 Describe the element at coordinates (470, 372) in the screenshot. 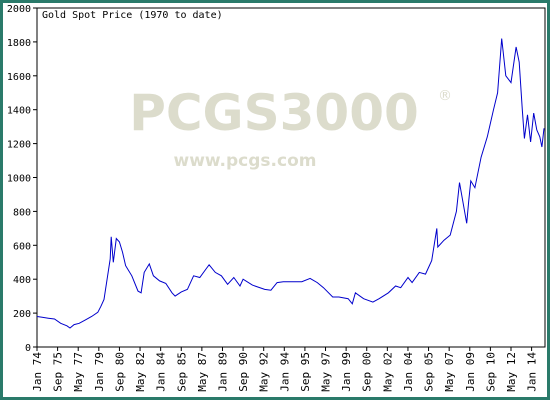

I see `x-tick-label: Jan 09` at that location.